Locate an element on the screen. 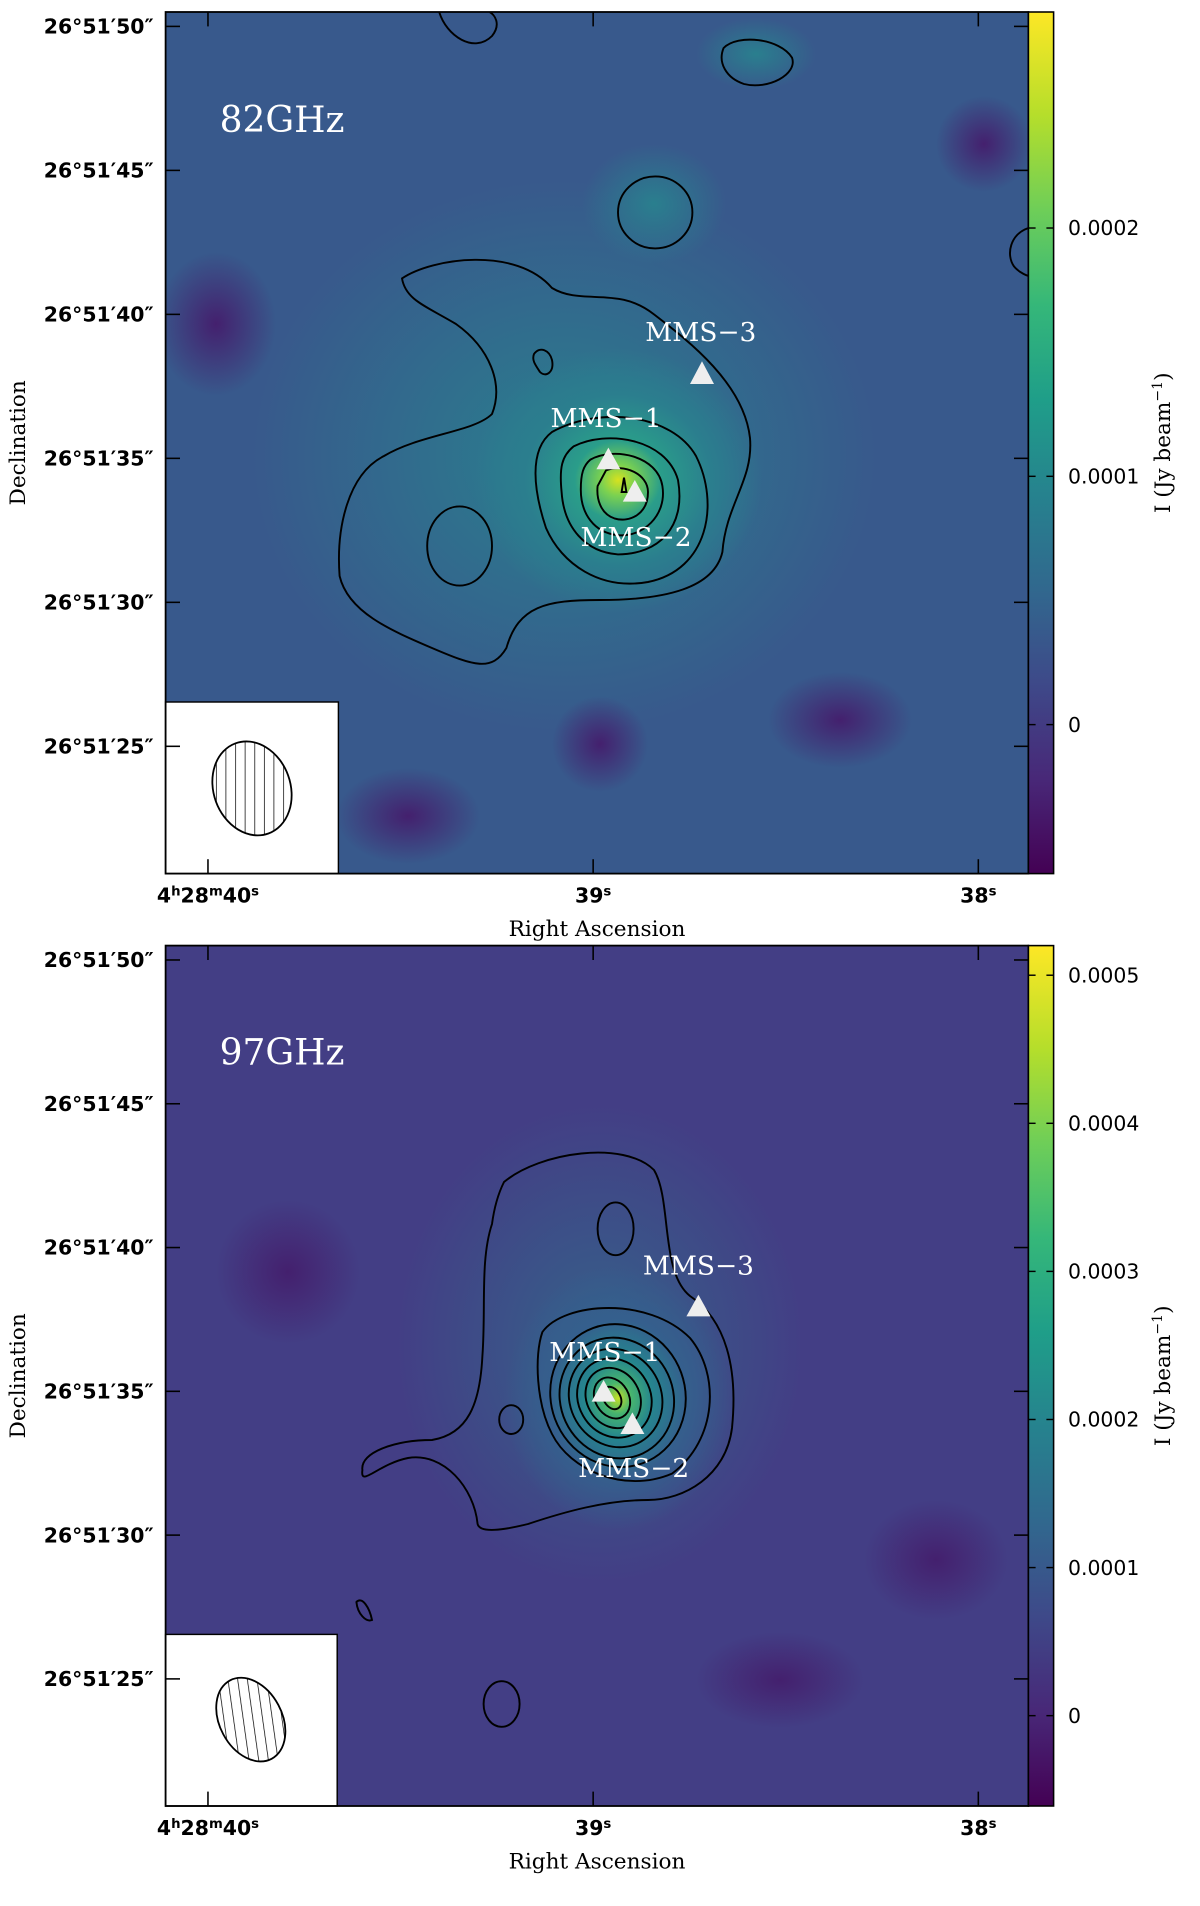  frequency-label: 97GHz is located at coordinates (282, 1052).